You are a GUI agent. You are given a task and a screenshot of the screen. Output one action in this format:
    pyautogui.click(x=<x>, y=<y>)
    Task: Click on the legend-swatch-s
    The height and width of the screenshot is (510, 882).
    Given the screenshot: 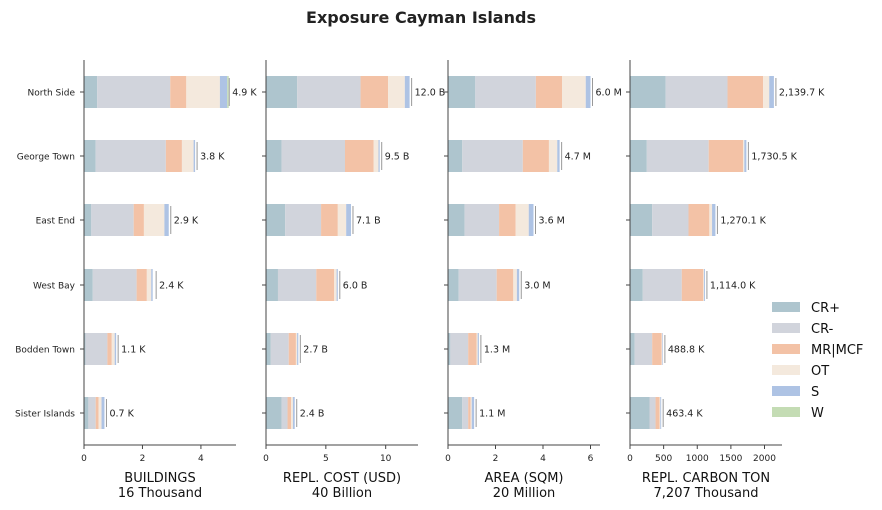 What is the action you would take?
    pyautogui.click(x=786, y=391)
    